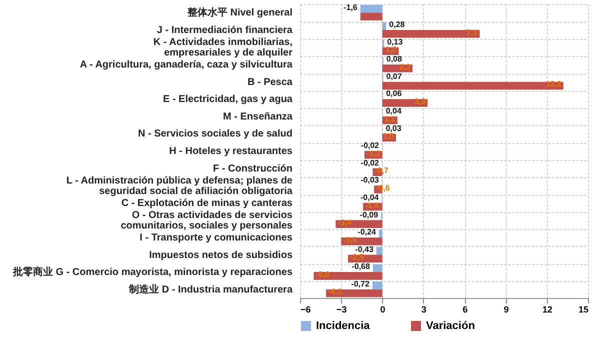 This screenshot has width=600, height=337. Describe the element at coordinates (388, 136) in the screenshot. I see `data-label: 1,0` at that location.